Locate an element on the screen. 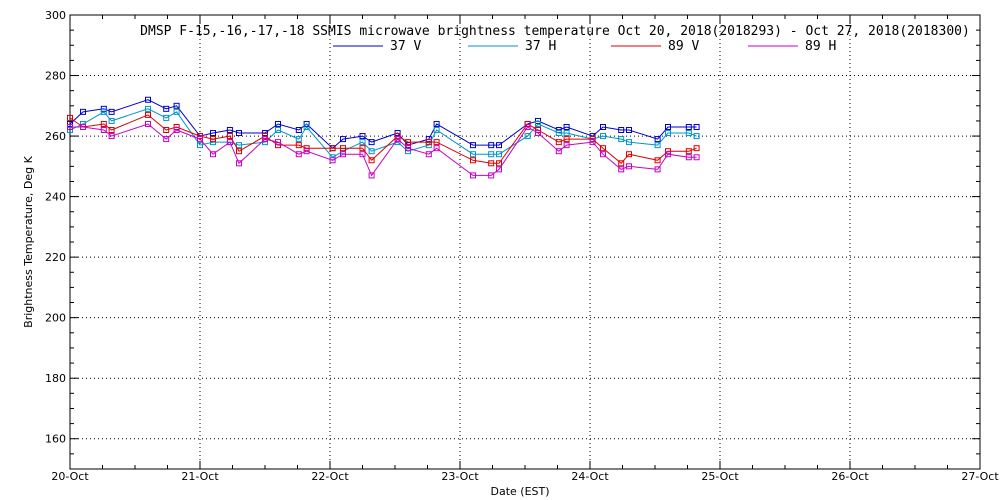 This screenshot has width=1000, height=500. y-tick-label: 300 is located at coordinates (55, 15).